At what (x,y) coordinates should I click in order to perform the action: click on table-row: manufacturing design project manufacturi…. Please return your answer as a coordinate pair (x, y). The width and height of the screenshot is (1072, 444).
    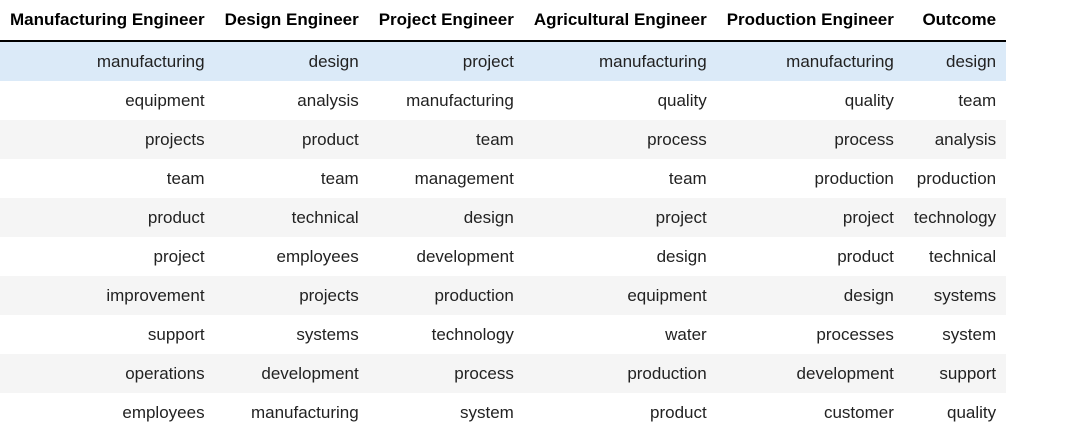
    Looking at the image, I should click on (503, 61).